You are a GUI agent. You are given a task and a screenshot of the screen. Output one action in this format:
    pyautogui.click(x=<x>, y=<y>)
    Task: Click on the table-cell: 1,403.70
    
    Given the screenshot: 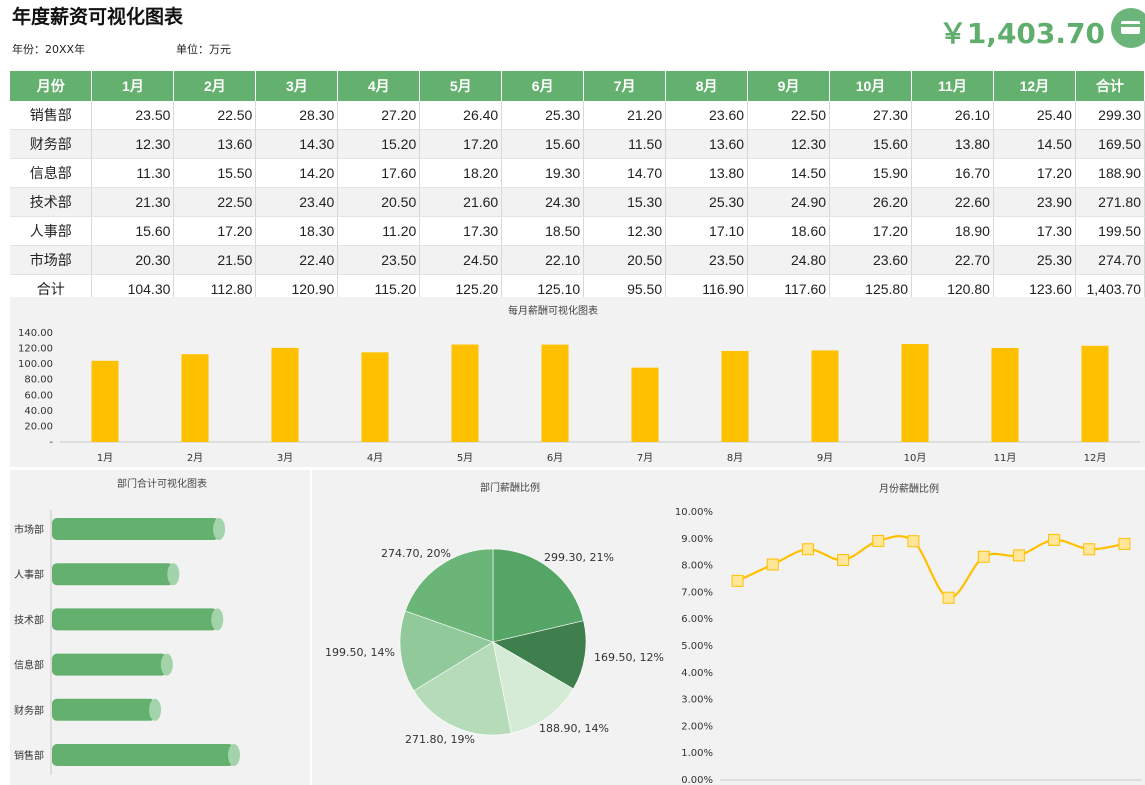 What is the action you would take?
    pyautogui.click(x=1110, y=289)
    